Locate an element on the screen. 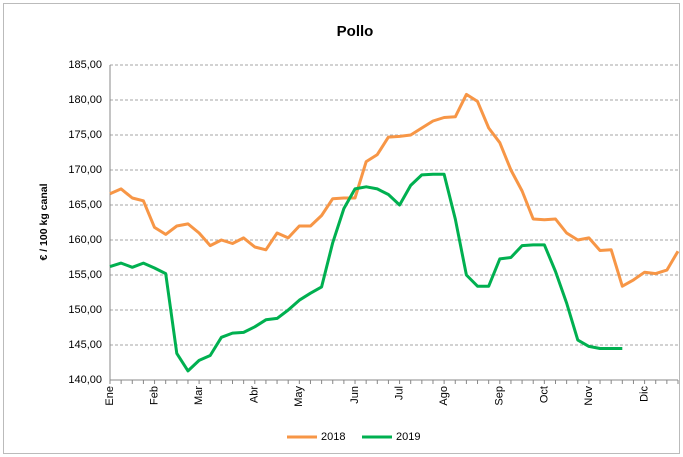 The height and width of the screenshot is (457, 683). y-tick-label: 180,00 is located at coordinates (85, 100).